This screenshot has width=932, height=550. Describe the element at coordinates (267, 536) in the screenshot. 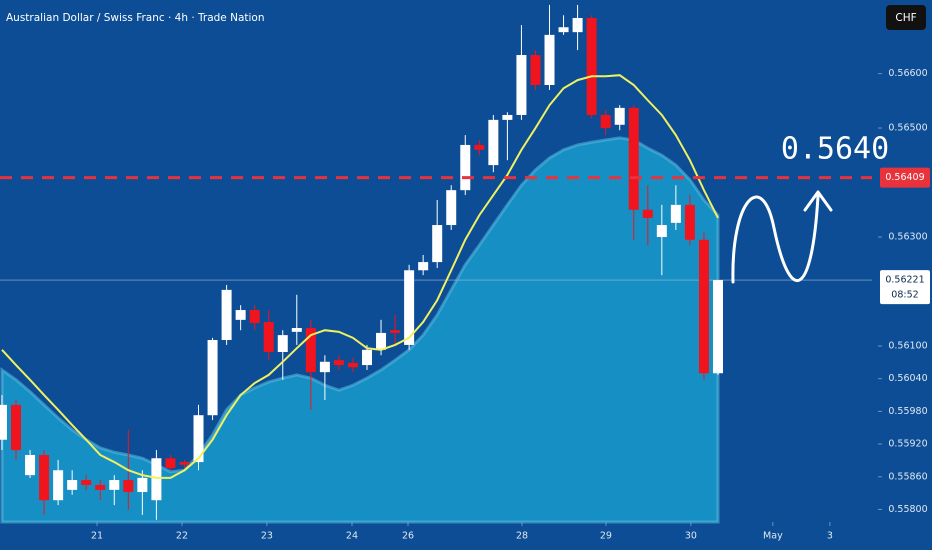

I see `x-tick-label: 23` at that location.